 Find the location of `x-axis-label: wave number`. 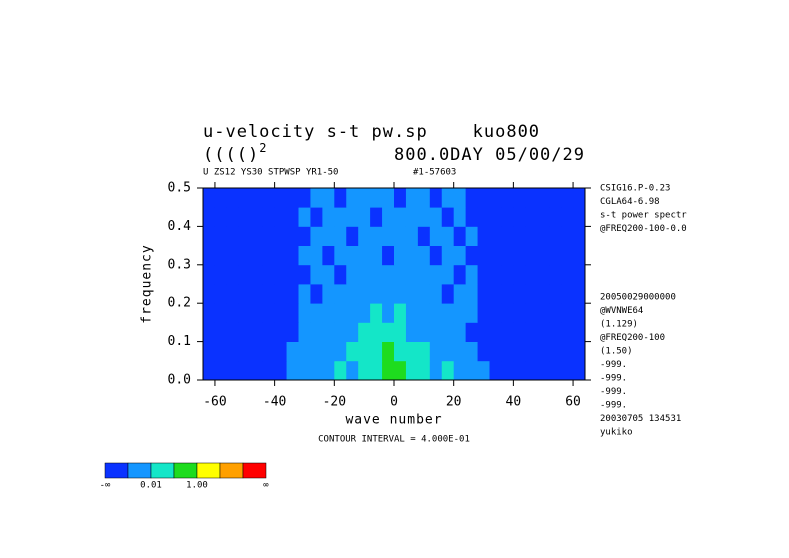

x-axis-label: wave number is located at coordinates (393, 420).